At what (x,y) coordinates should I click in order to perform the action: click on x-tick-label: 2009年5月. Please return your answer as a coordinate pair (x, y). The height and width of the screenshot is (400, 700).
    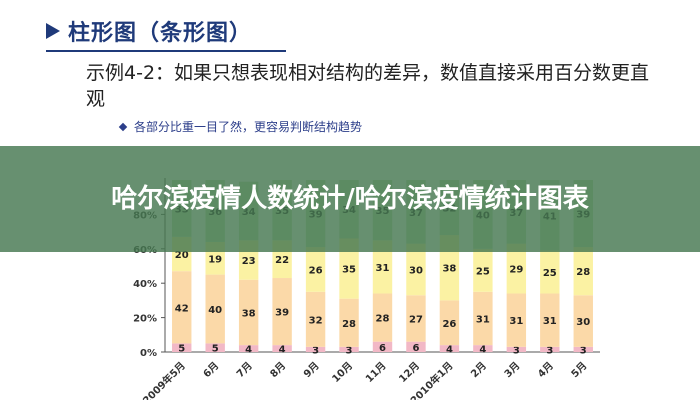
    Looking at the image, I should click on (164, 379).